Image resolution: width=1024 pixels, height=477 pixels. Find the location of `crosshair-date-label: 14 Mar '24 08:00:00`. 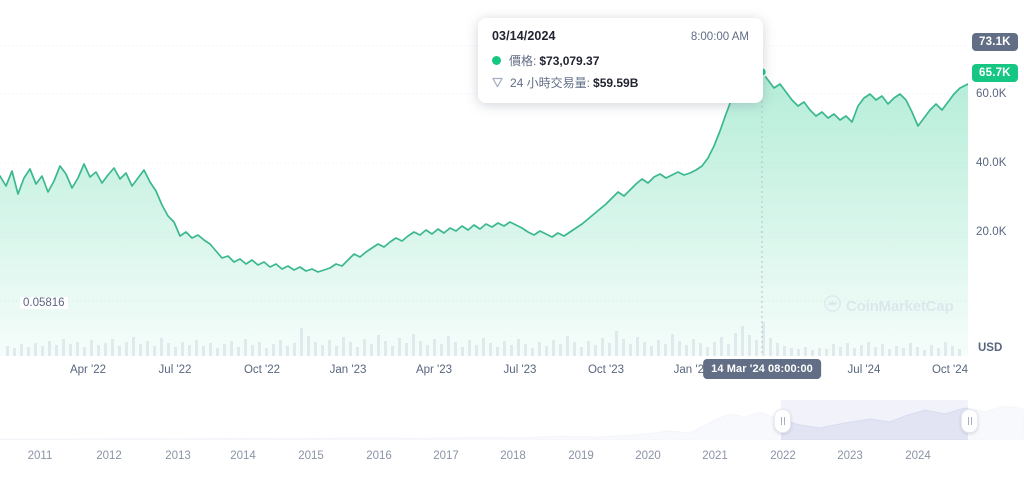

crosshair-date-label: 14 Mar '24 08:00:00 is located at coordinates (762, 369).